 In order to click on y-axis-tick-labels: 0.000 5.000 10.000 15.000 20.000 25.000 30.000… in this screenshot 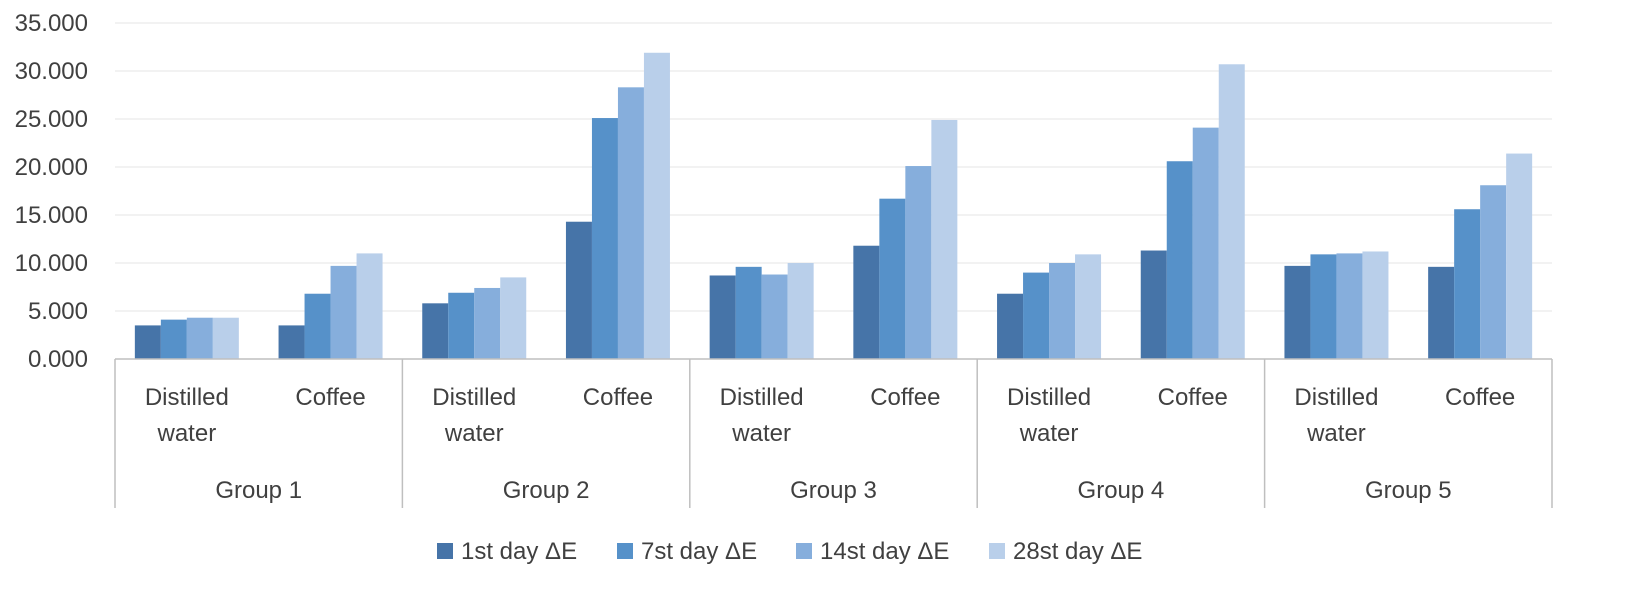, I will do `click(51, 191)`.